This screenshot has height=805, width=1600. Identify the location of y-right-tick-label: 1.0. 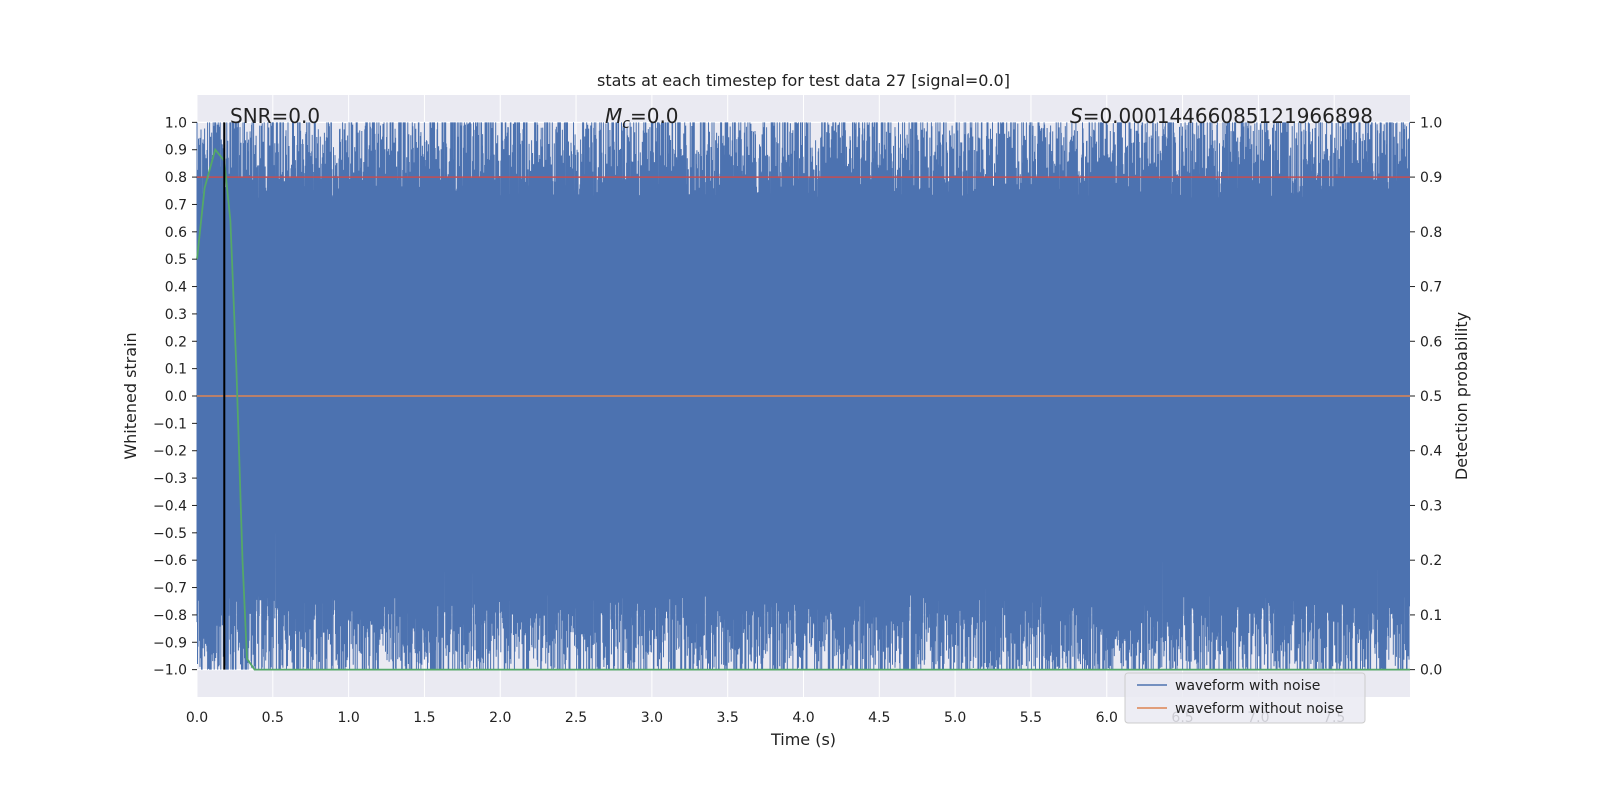
(1431, 123).